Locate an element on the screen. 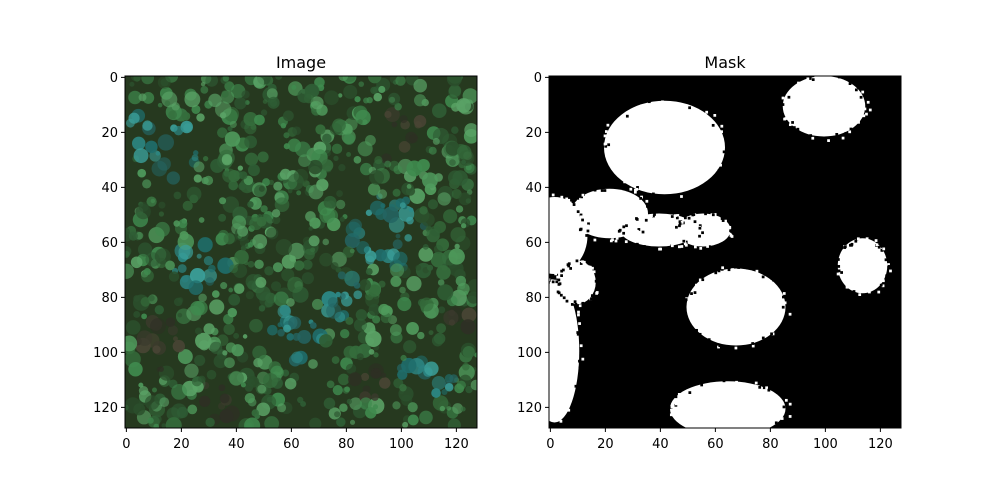 The width and height of the screenshot is (1000, 500). x-tick-label: 0 is located at coordinates (126, 444).